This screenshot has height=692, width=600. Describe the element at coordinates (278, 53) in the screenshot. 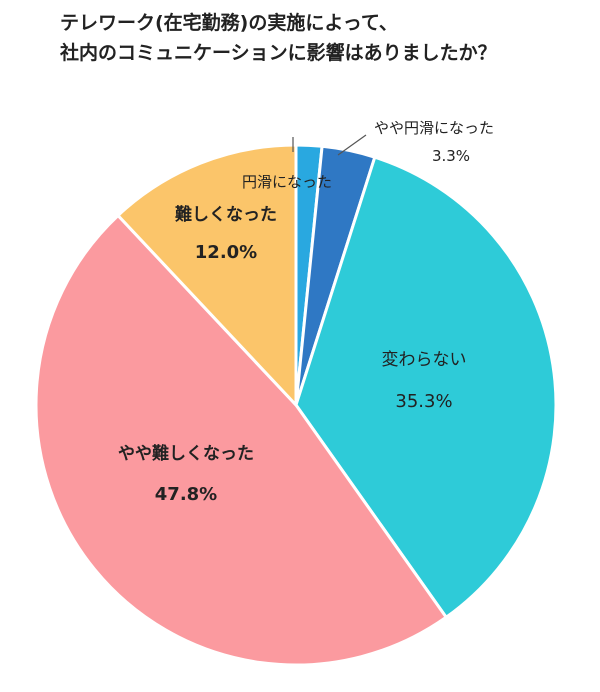

I see `chart-title-line-2: 社内のコミュニケーションに影響はありましたか？` at that location.